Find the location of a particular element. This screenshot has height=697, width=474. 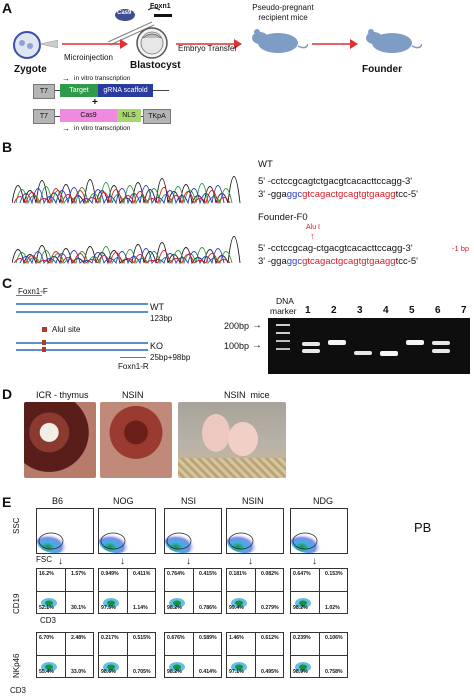

lane-5: 5 is located at coordinates (412, 310).